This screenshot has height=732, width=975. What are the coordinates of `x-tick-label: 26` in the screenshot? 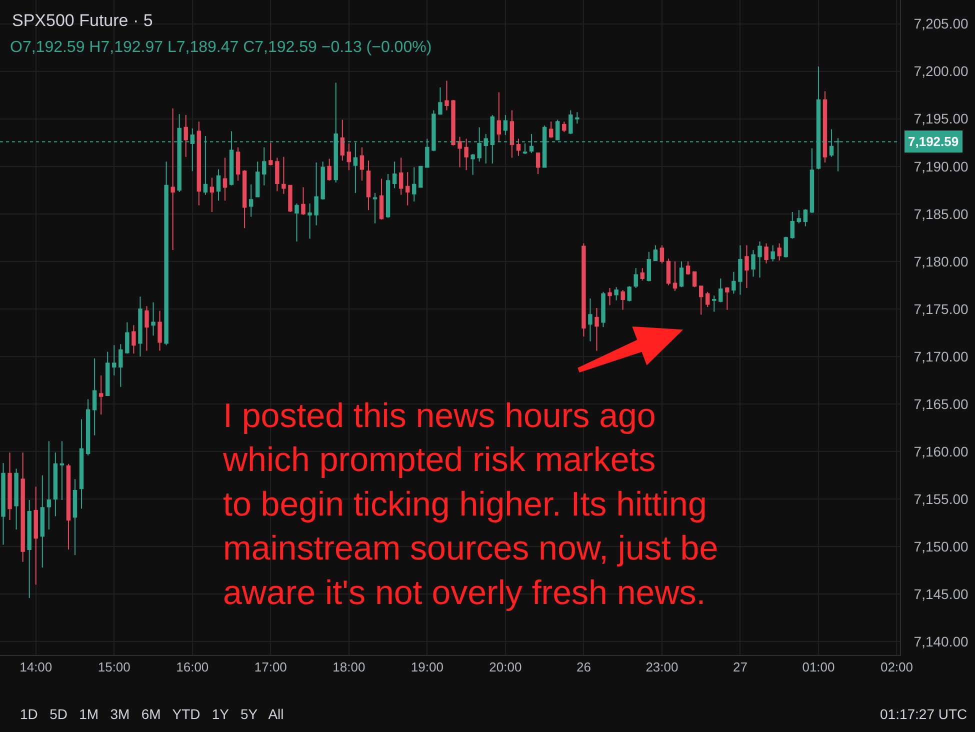 It's located at (583, 667).